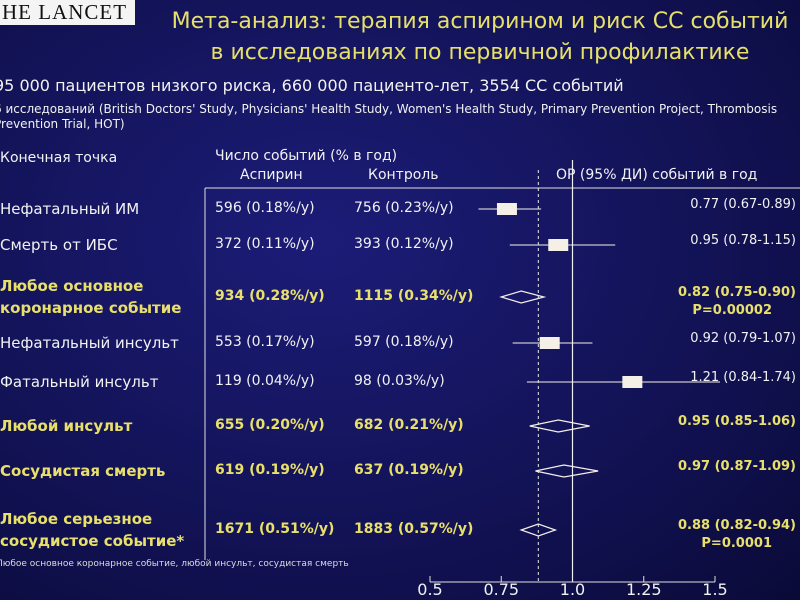 The image size is (800, 600). I want to click on logo: HE LANCET, so click(68, 12).